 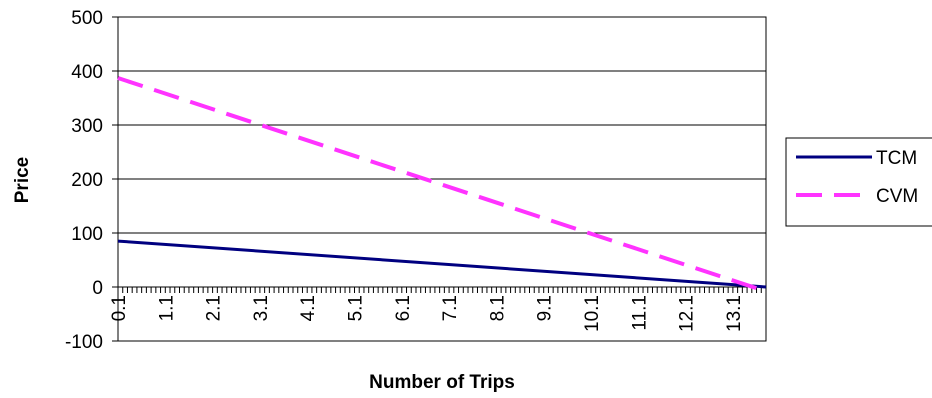 I want to click on x-tick-label: 8.1, so click(x=497, y=308).